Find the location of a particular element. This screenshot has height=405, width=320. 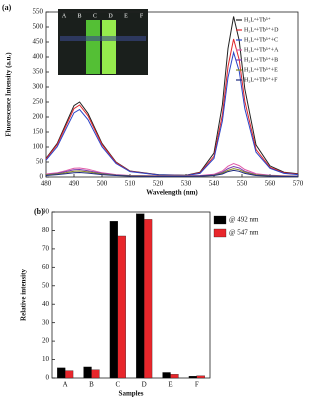

x-tick-label: C is located at coordinates (117, 385).